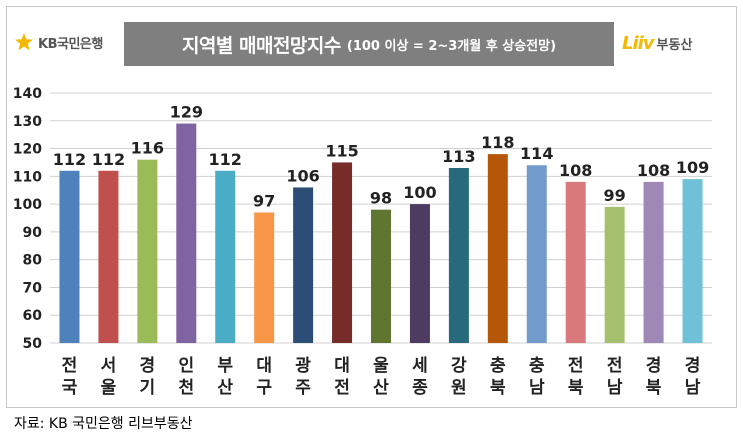 The width and height of the screenshot is (743, 441). I want to click on x-tick-label: 종, so click(420, 388).